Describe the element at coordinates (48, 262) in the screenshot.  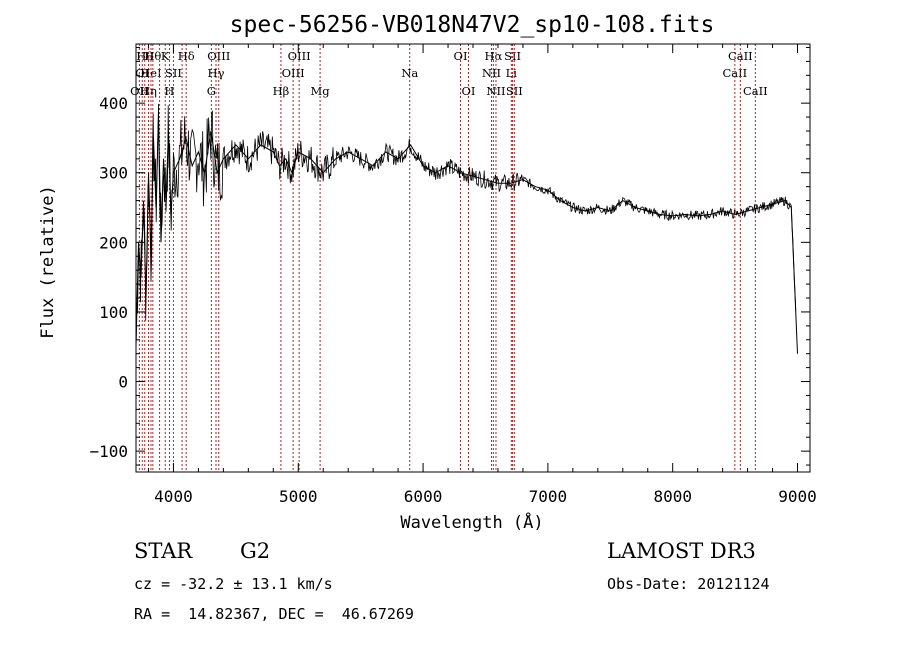
I see `y-axis-label: Flux (relative)` at that location.